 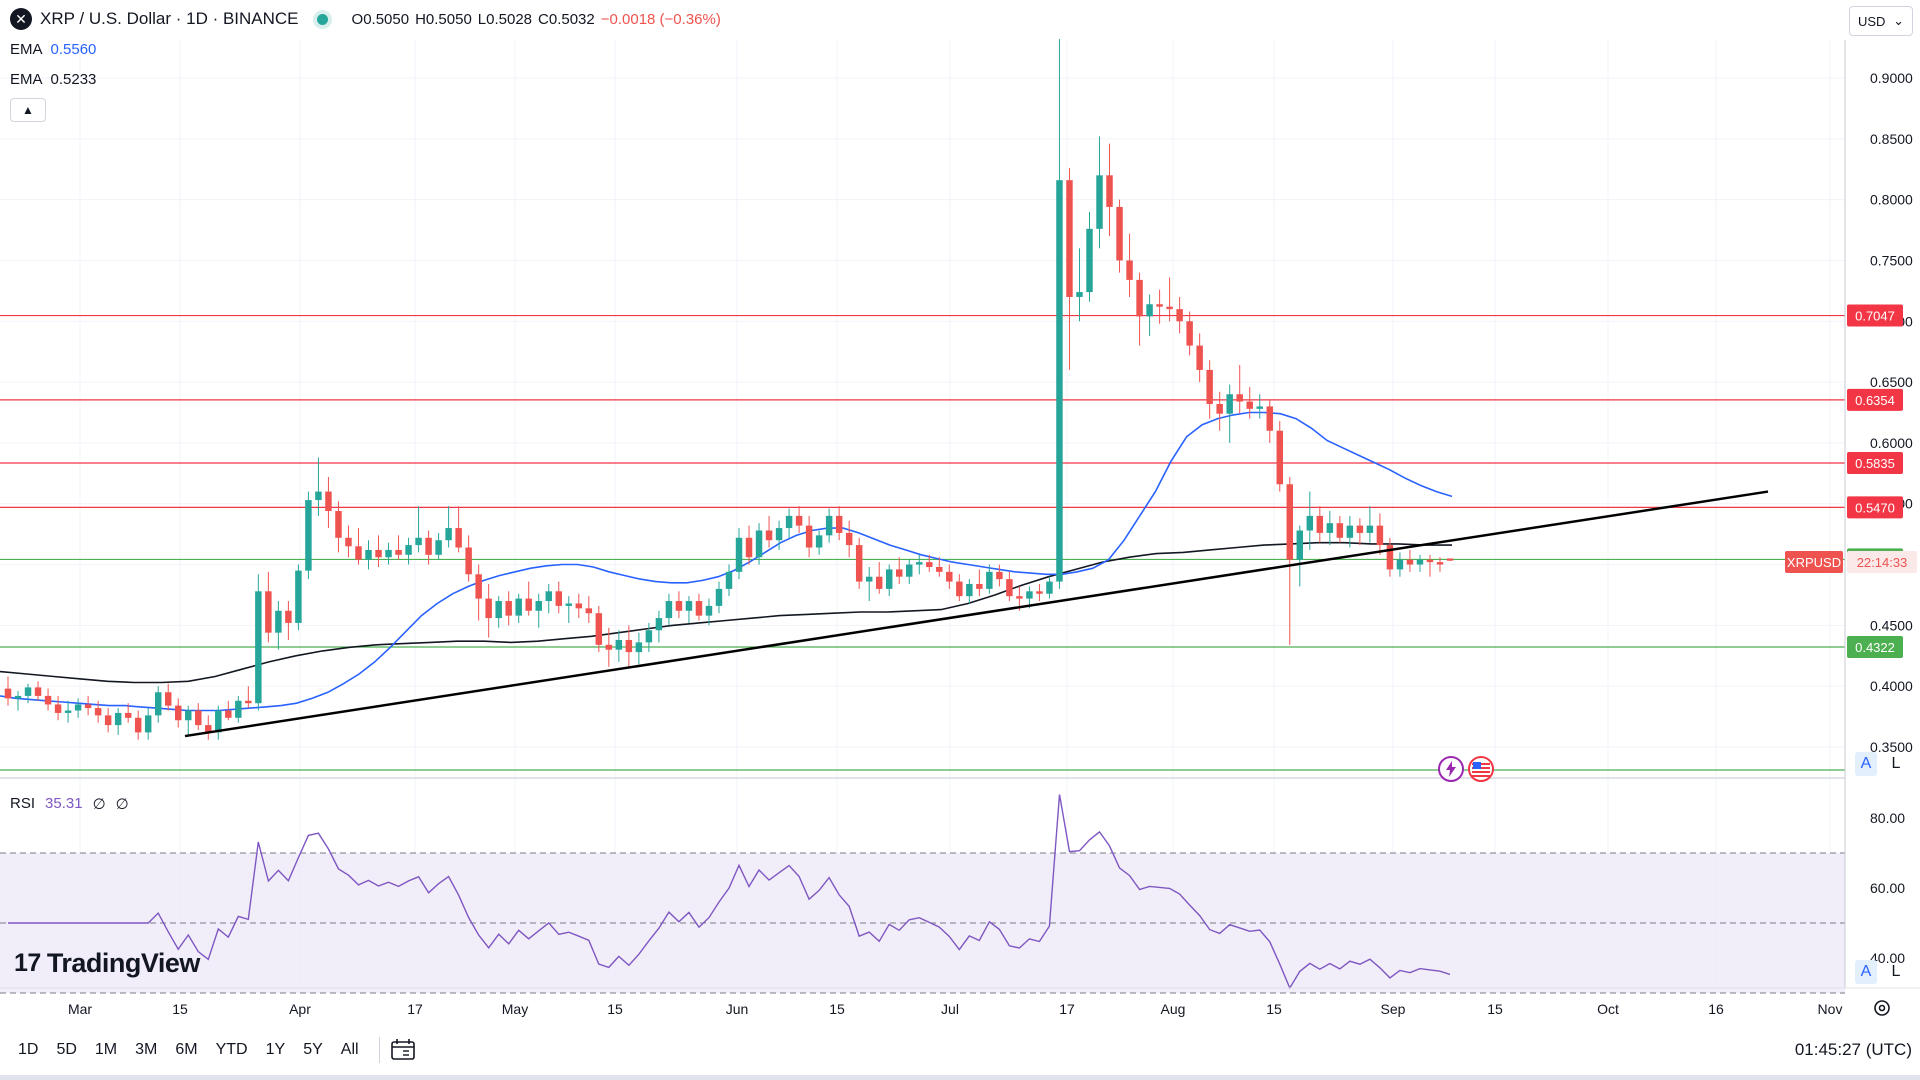 I want to click on range-button: 5Y, so click(x=313, y=1050).